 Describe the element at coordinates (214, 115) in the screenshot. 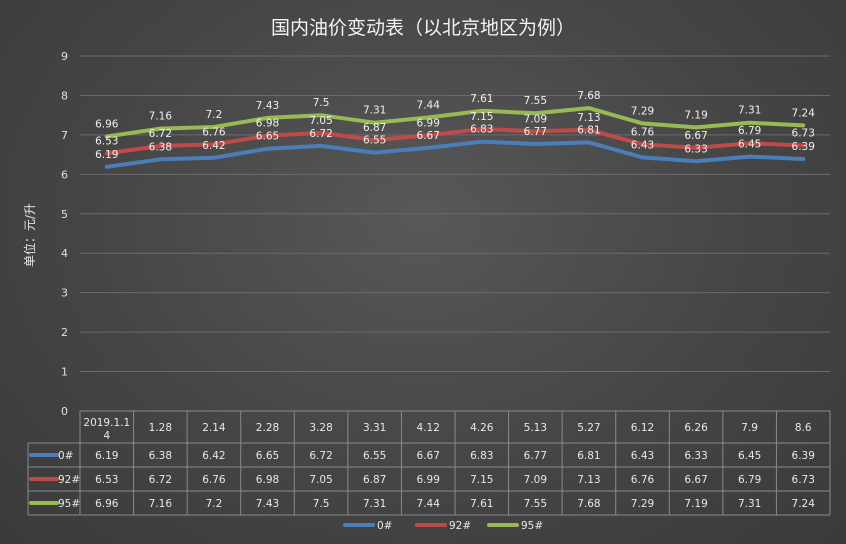

I see `data-label: 7.2` at that location.